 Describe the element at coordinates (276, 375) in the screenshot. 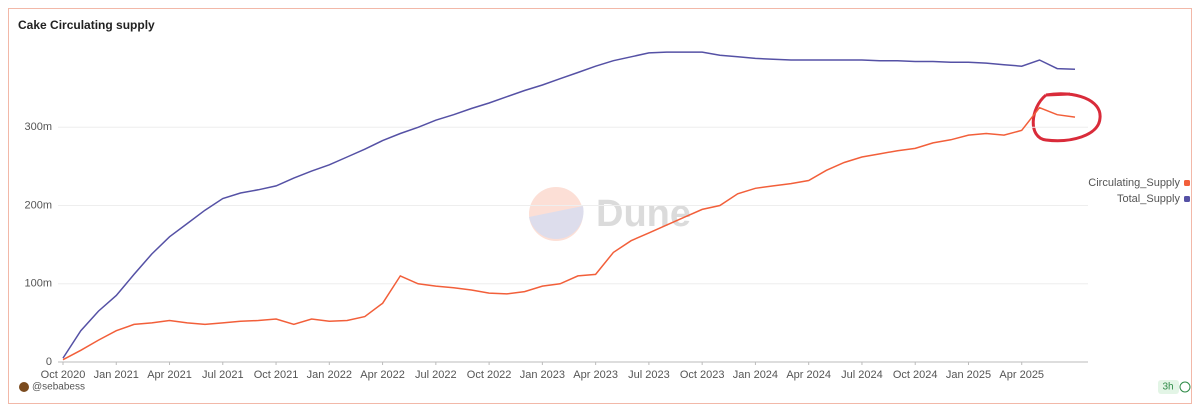

I see `x-tick-label: Oct 2021` at that location.